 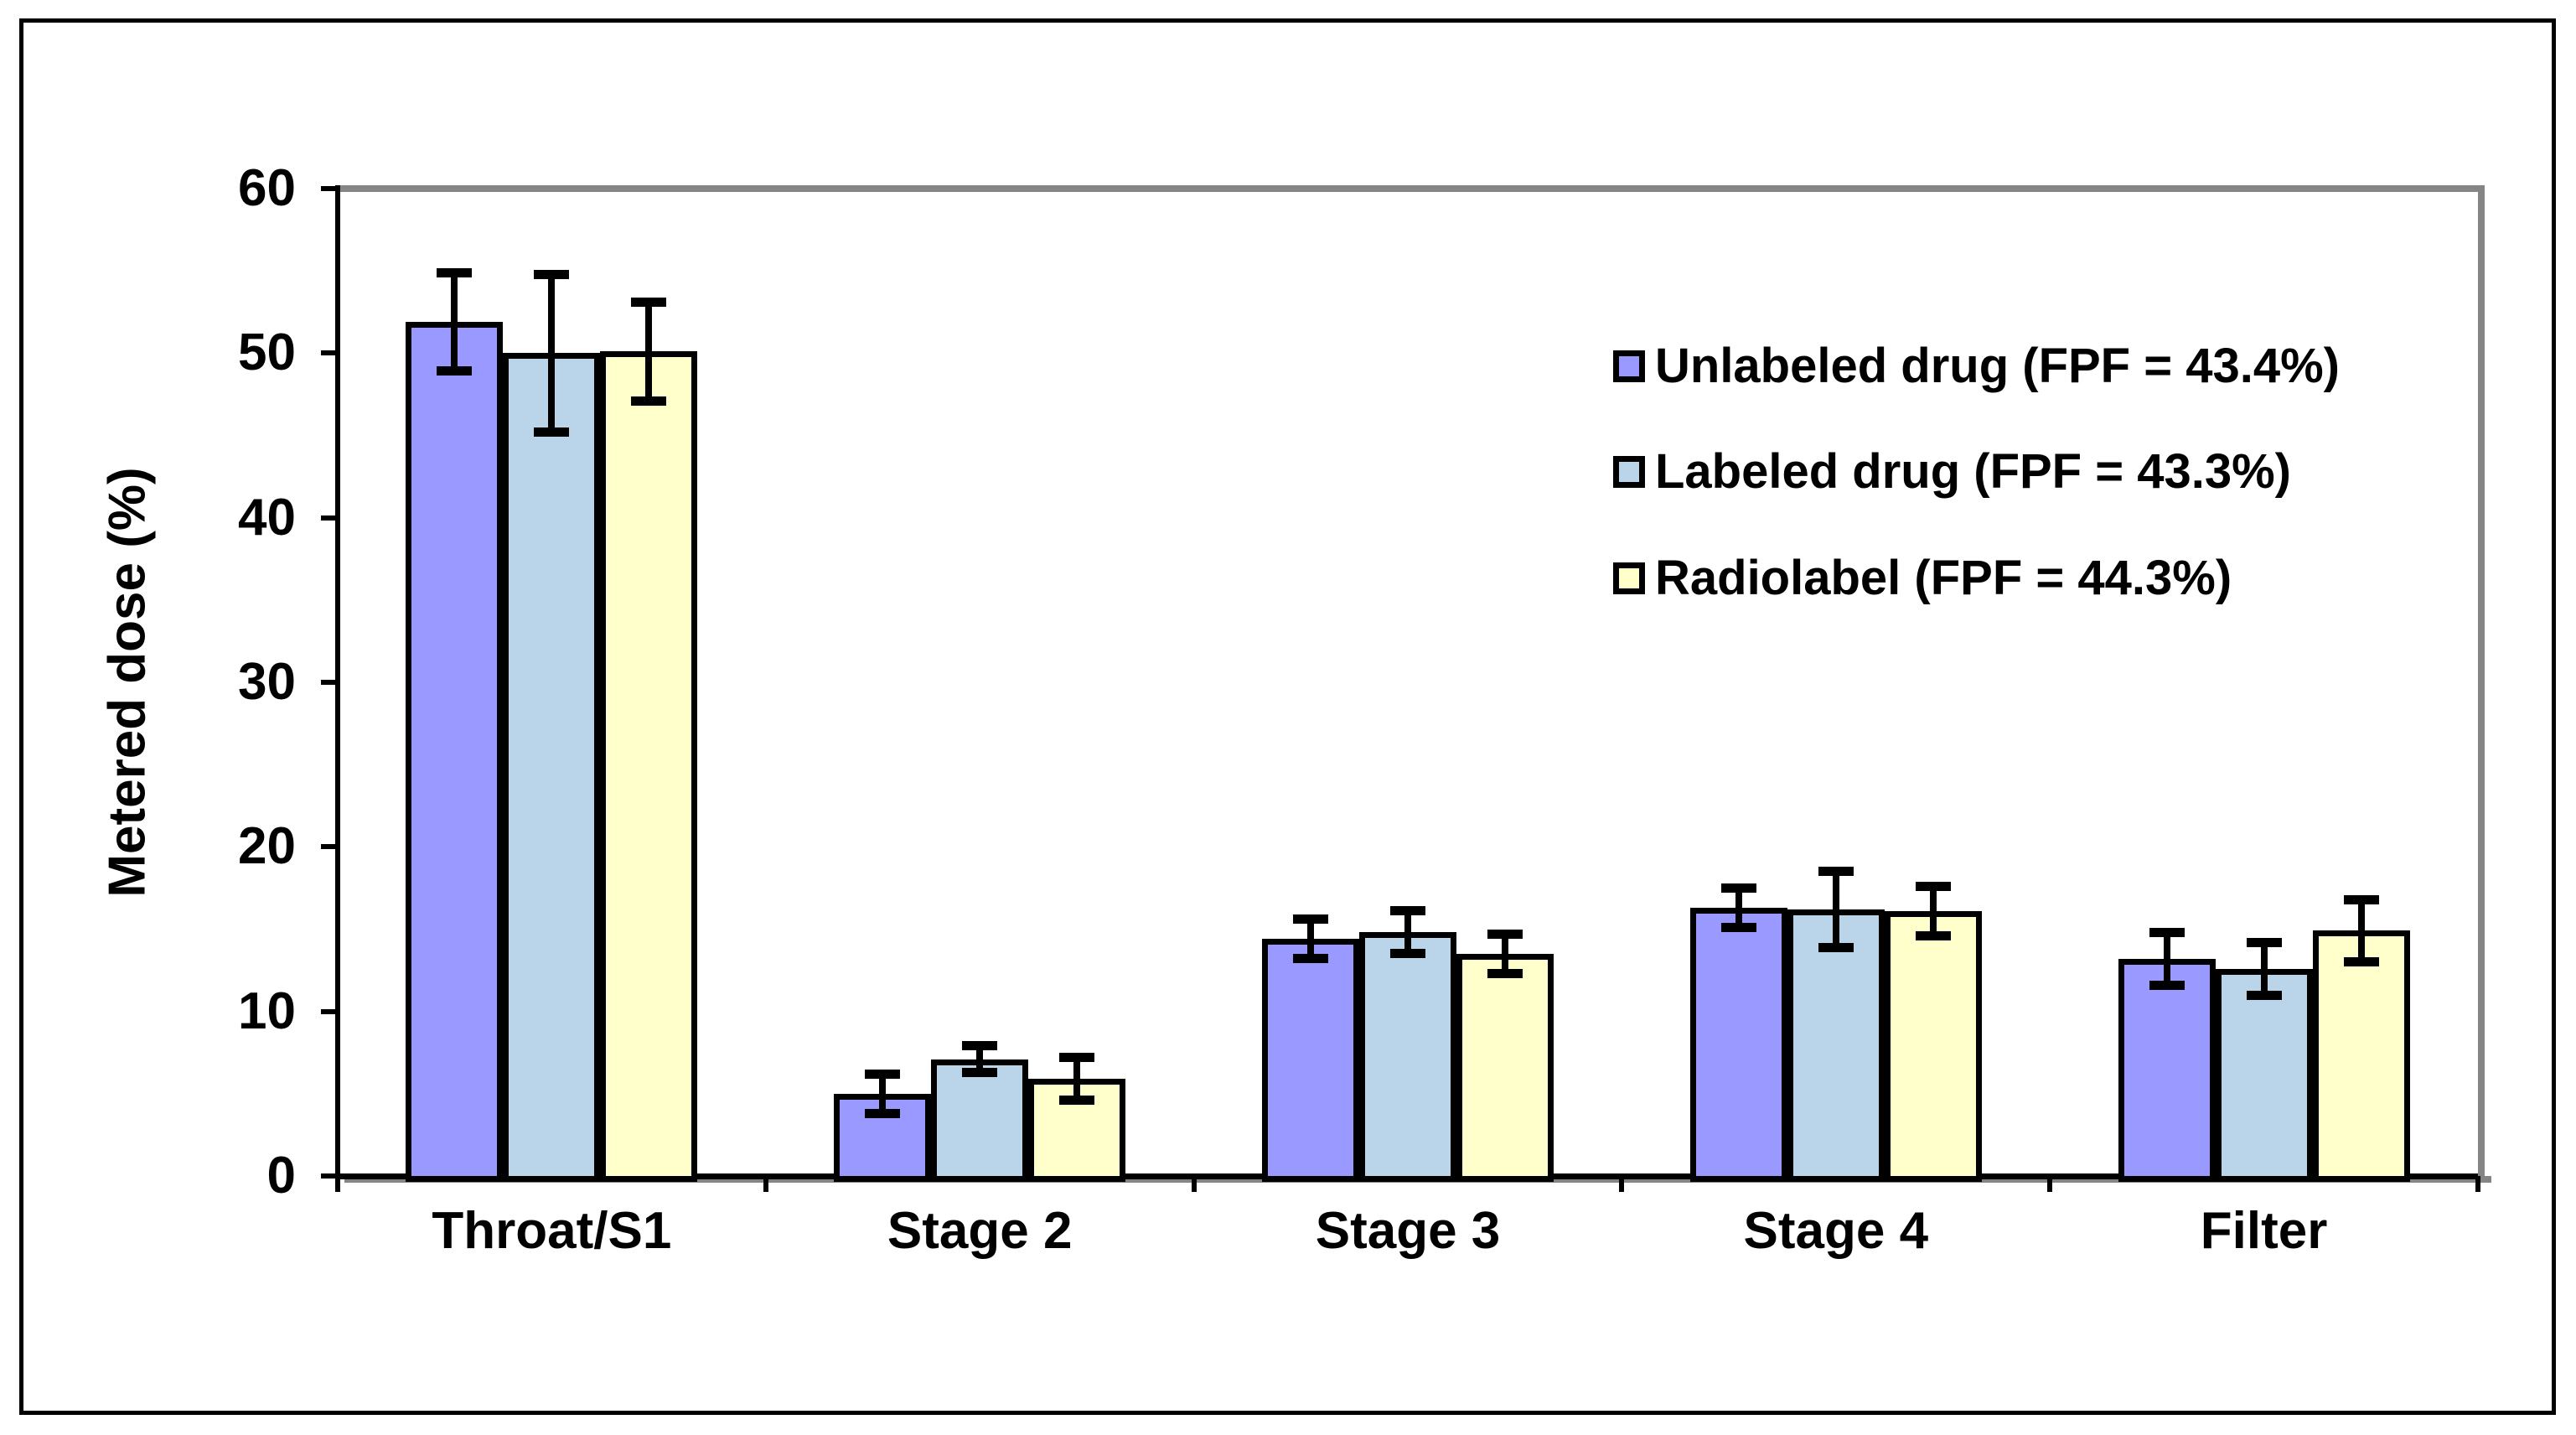 I want to click on legend-label: Unlabeled drug (FPF = 43.4%), so click(x=1997, y=366).